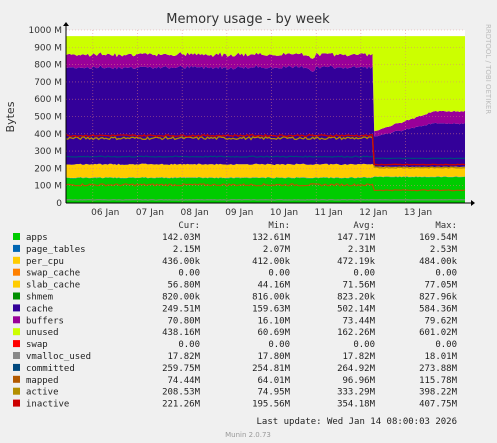 This screenshot has width=497, height=443. What do you see at coordinates (48, 100) in the screenshot?
I see `y-tick-label: 600 M` at bounding box center [48, 100].